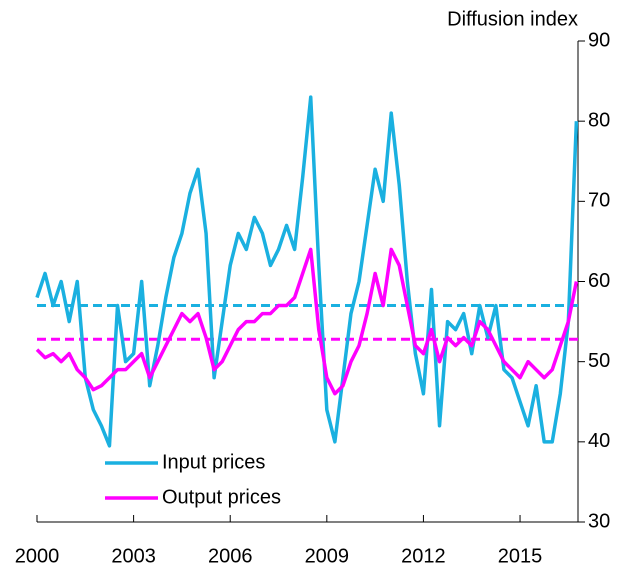  I want to click on y-tick-label: 70, so click(599, 201).